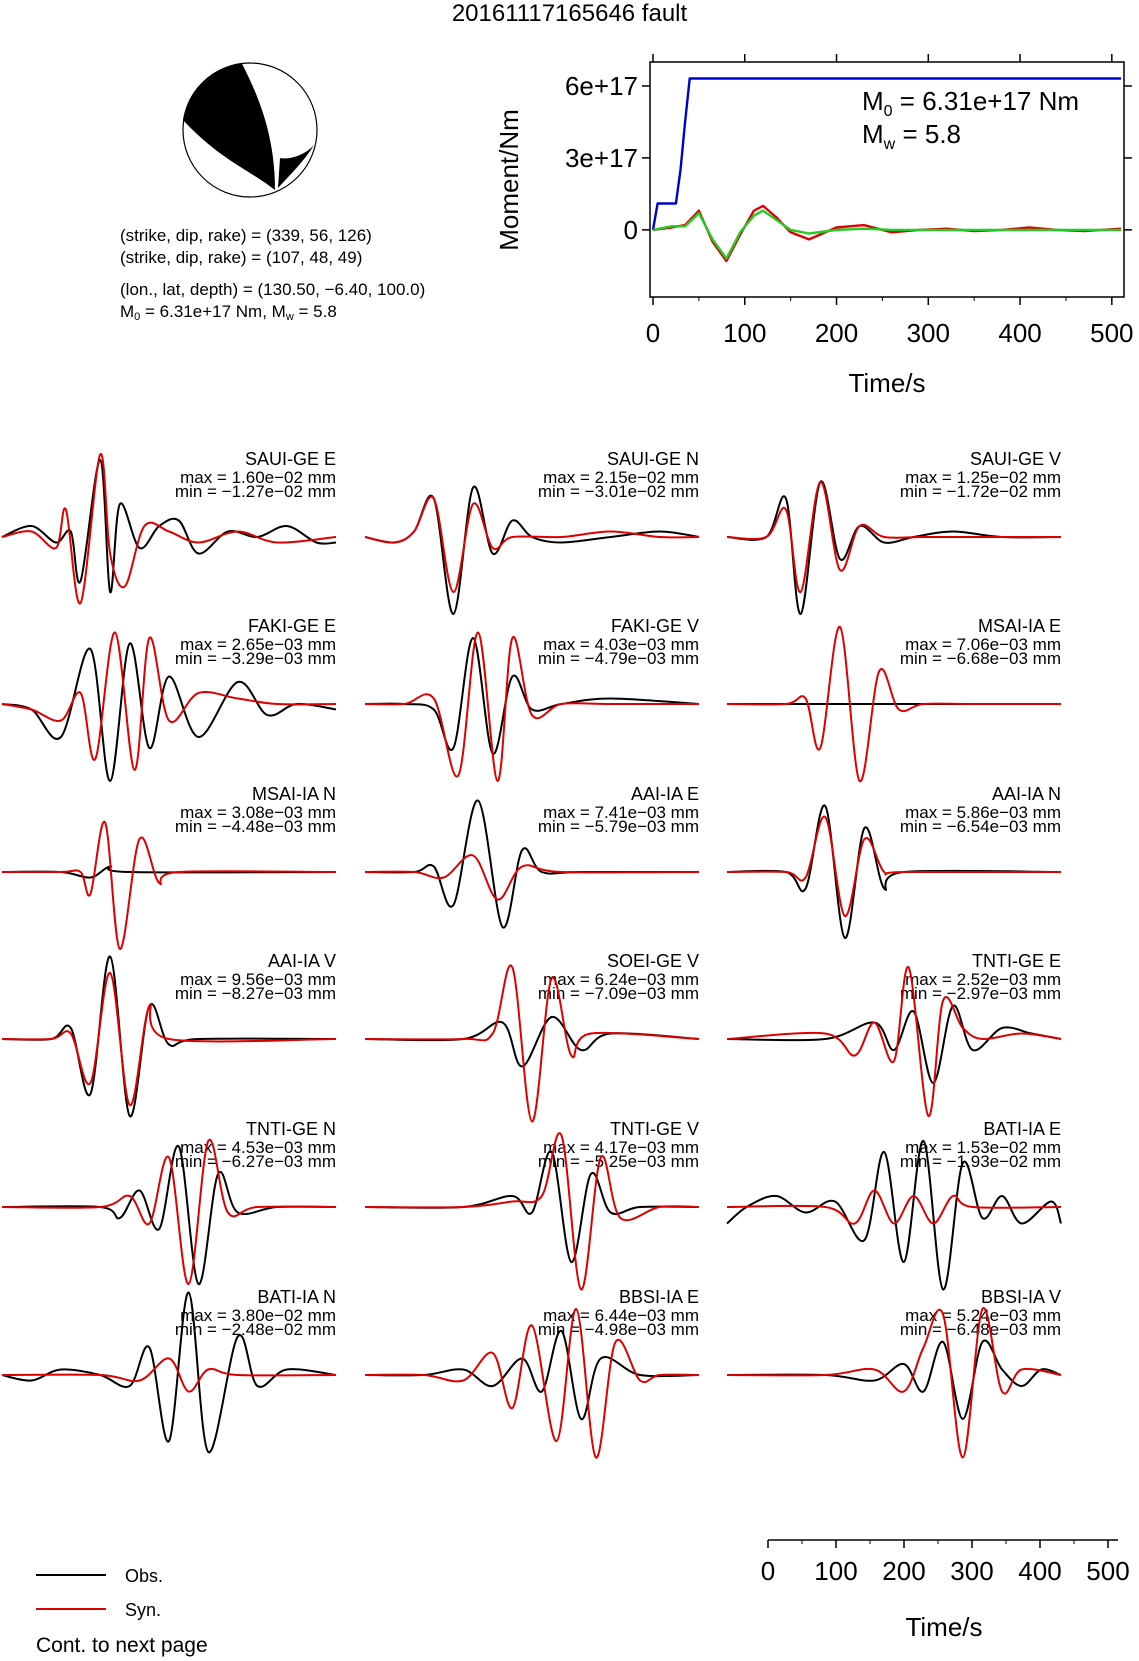 This screenshot has height=1661, width=1139. I want to click on bottom-xlabel: Time/s, so click(943, 1627).